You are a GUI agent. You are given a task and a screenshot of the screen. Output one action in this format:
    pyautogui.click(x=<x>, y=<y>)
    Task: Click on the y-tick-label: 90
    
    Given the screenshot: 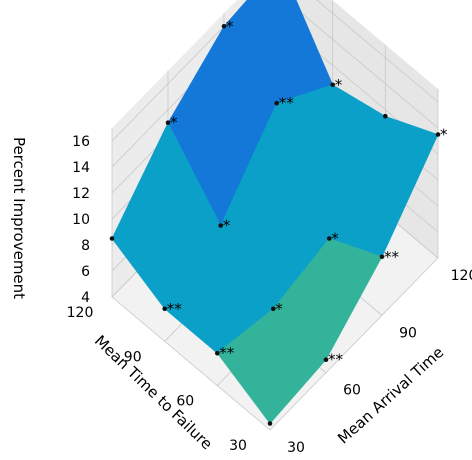 What is the action you would take?
    pyautogui.click(x=133, y=357)
    